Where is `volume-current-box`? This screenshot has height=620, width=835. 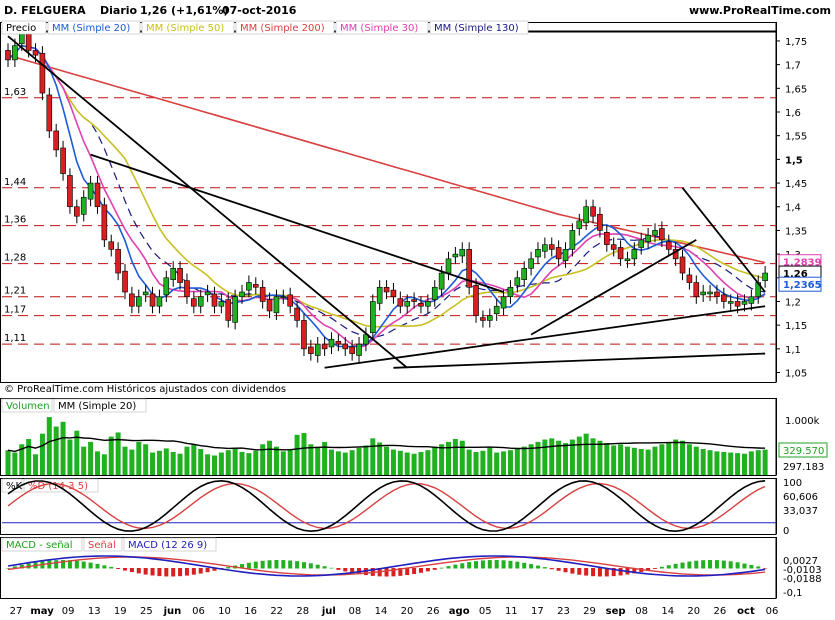 volume-current-box is located at coordinates (803, 450).